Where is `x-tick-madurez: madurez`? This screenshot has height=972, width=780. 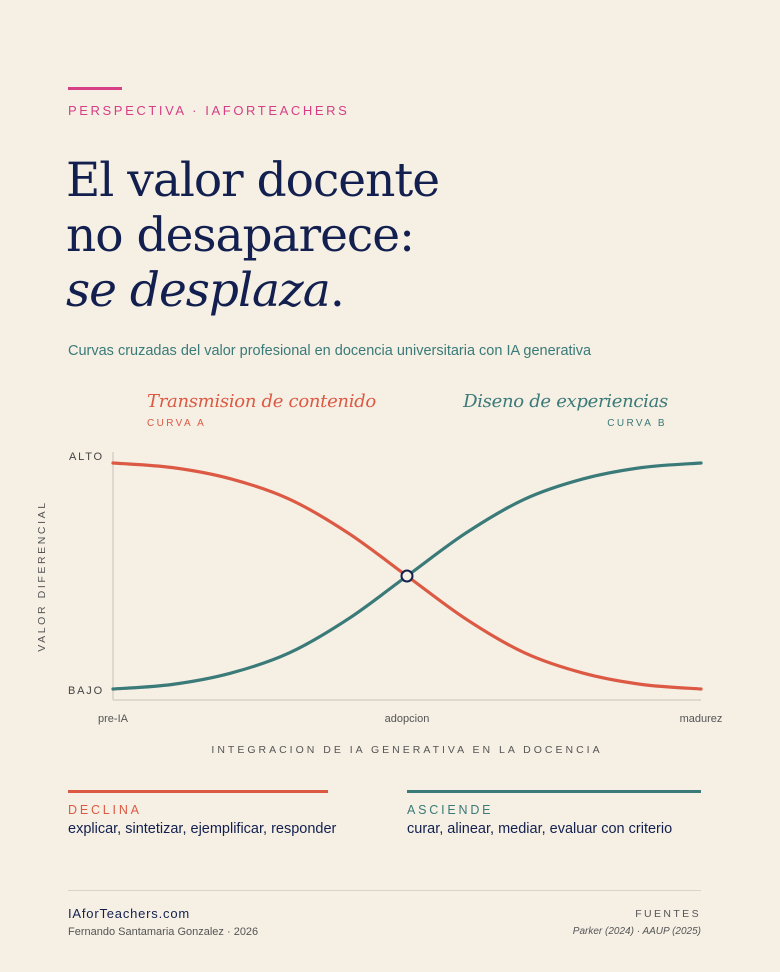 x-tick-madurez: madurez is located at coordinates (701, 719).